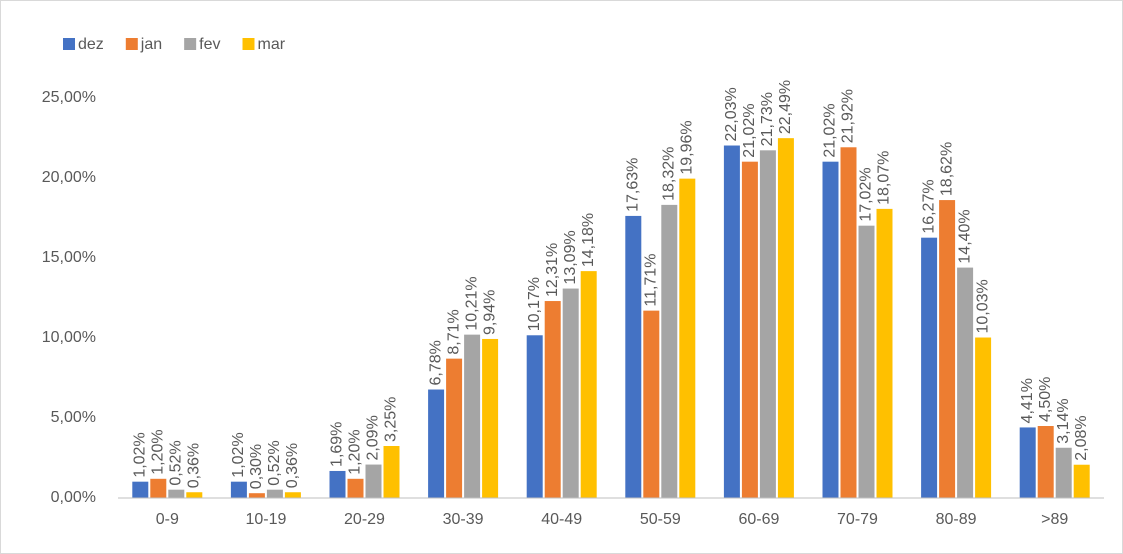 This screenshot has width=1123, height=554. Describe the element at coordinates (570, 257) in the screenshot. I see `data-label: 13,09%` at that location.